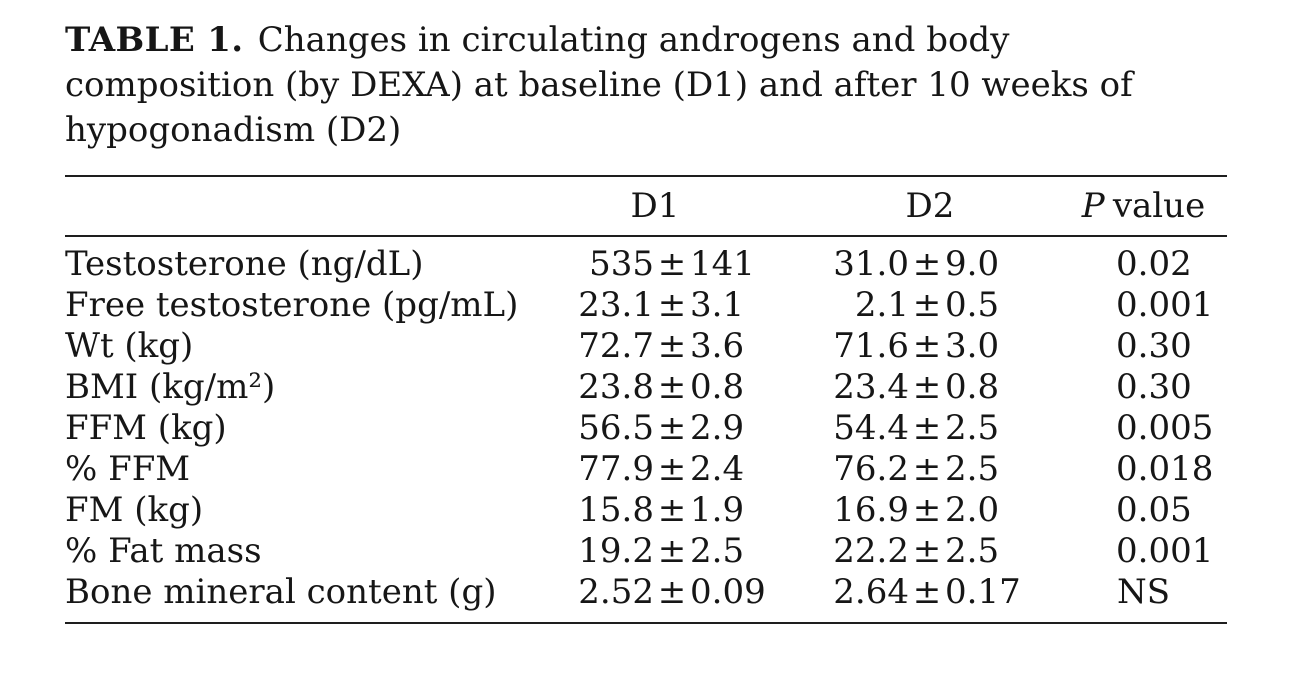  What do you see at coordinates (972, 510) in the screenshot?
I see `sd-value: 2.0` at bounding box center [972, 510].